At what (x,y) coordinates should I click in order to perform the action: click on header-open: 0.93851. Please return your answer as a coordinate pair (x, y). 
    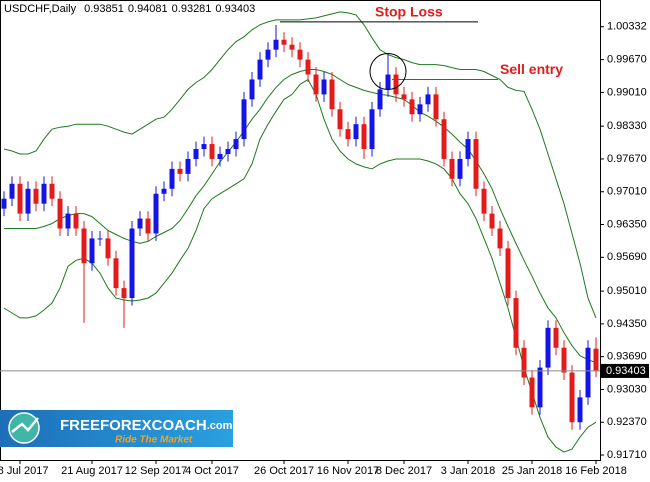
    Looking at the image, I should click on (104, 9).